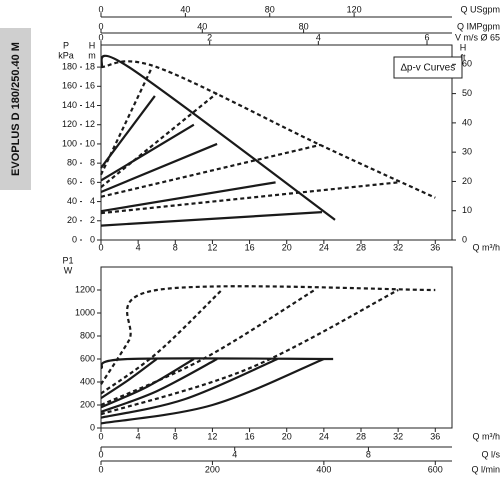  Describe the element at coordinates (361, 247) in the screenshot. I see `x-tick-label: 28` at that location.